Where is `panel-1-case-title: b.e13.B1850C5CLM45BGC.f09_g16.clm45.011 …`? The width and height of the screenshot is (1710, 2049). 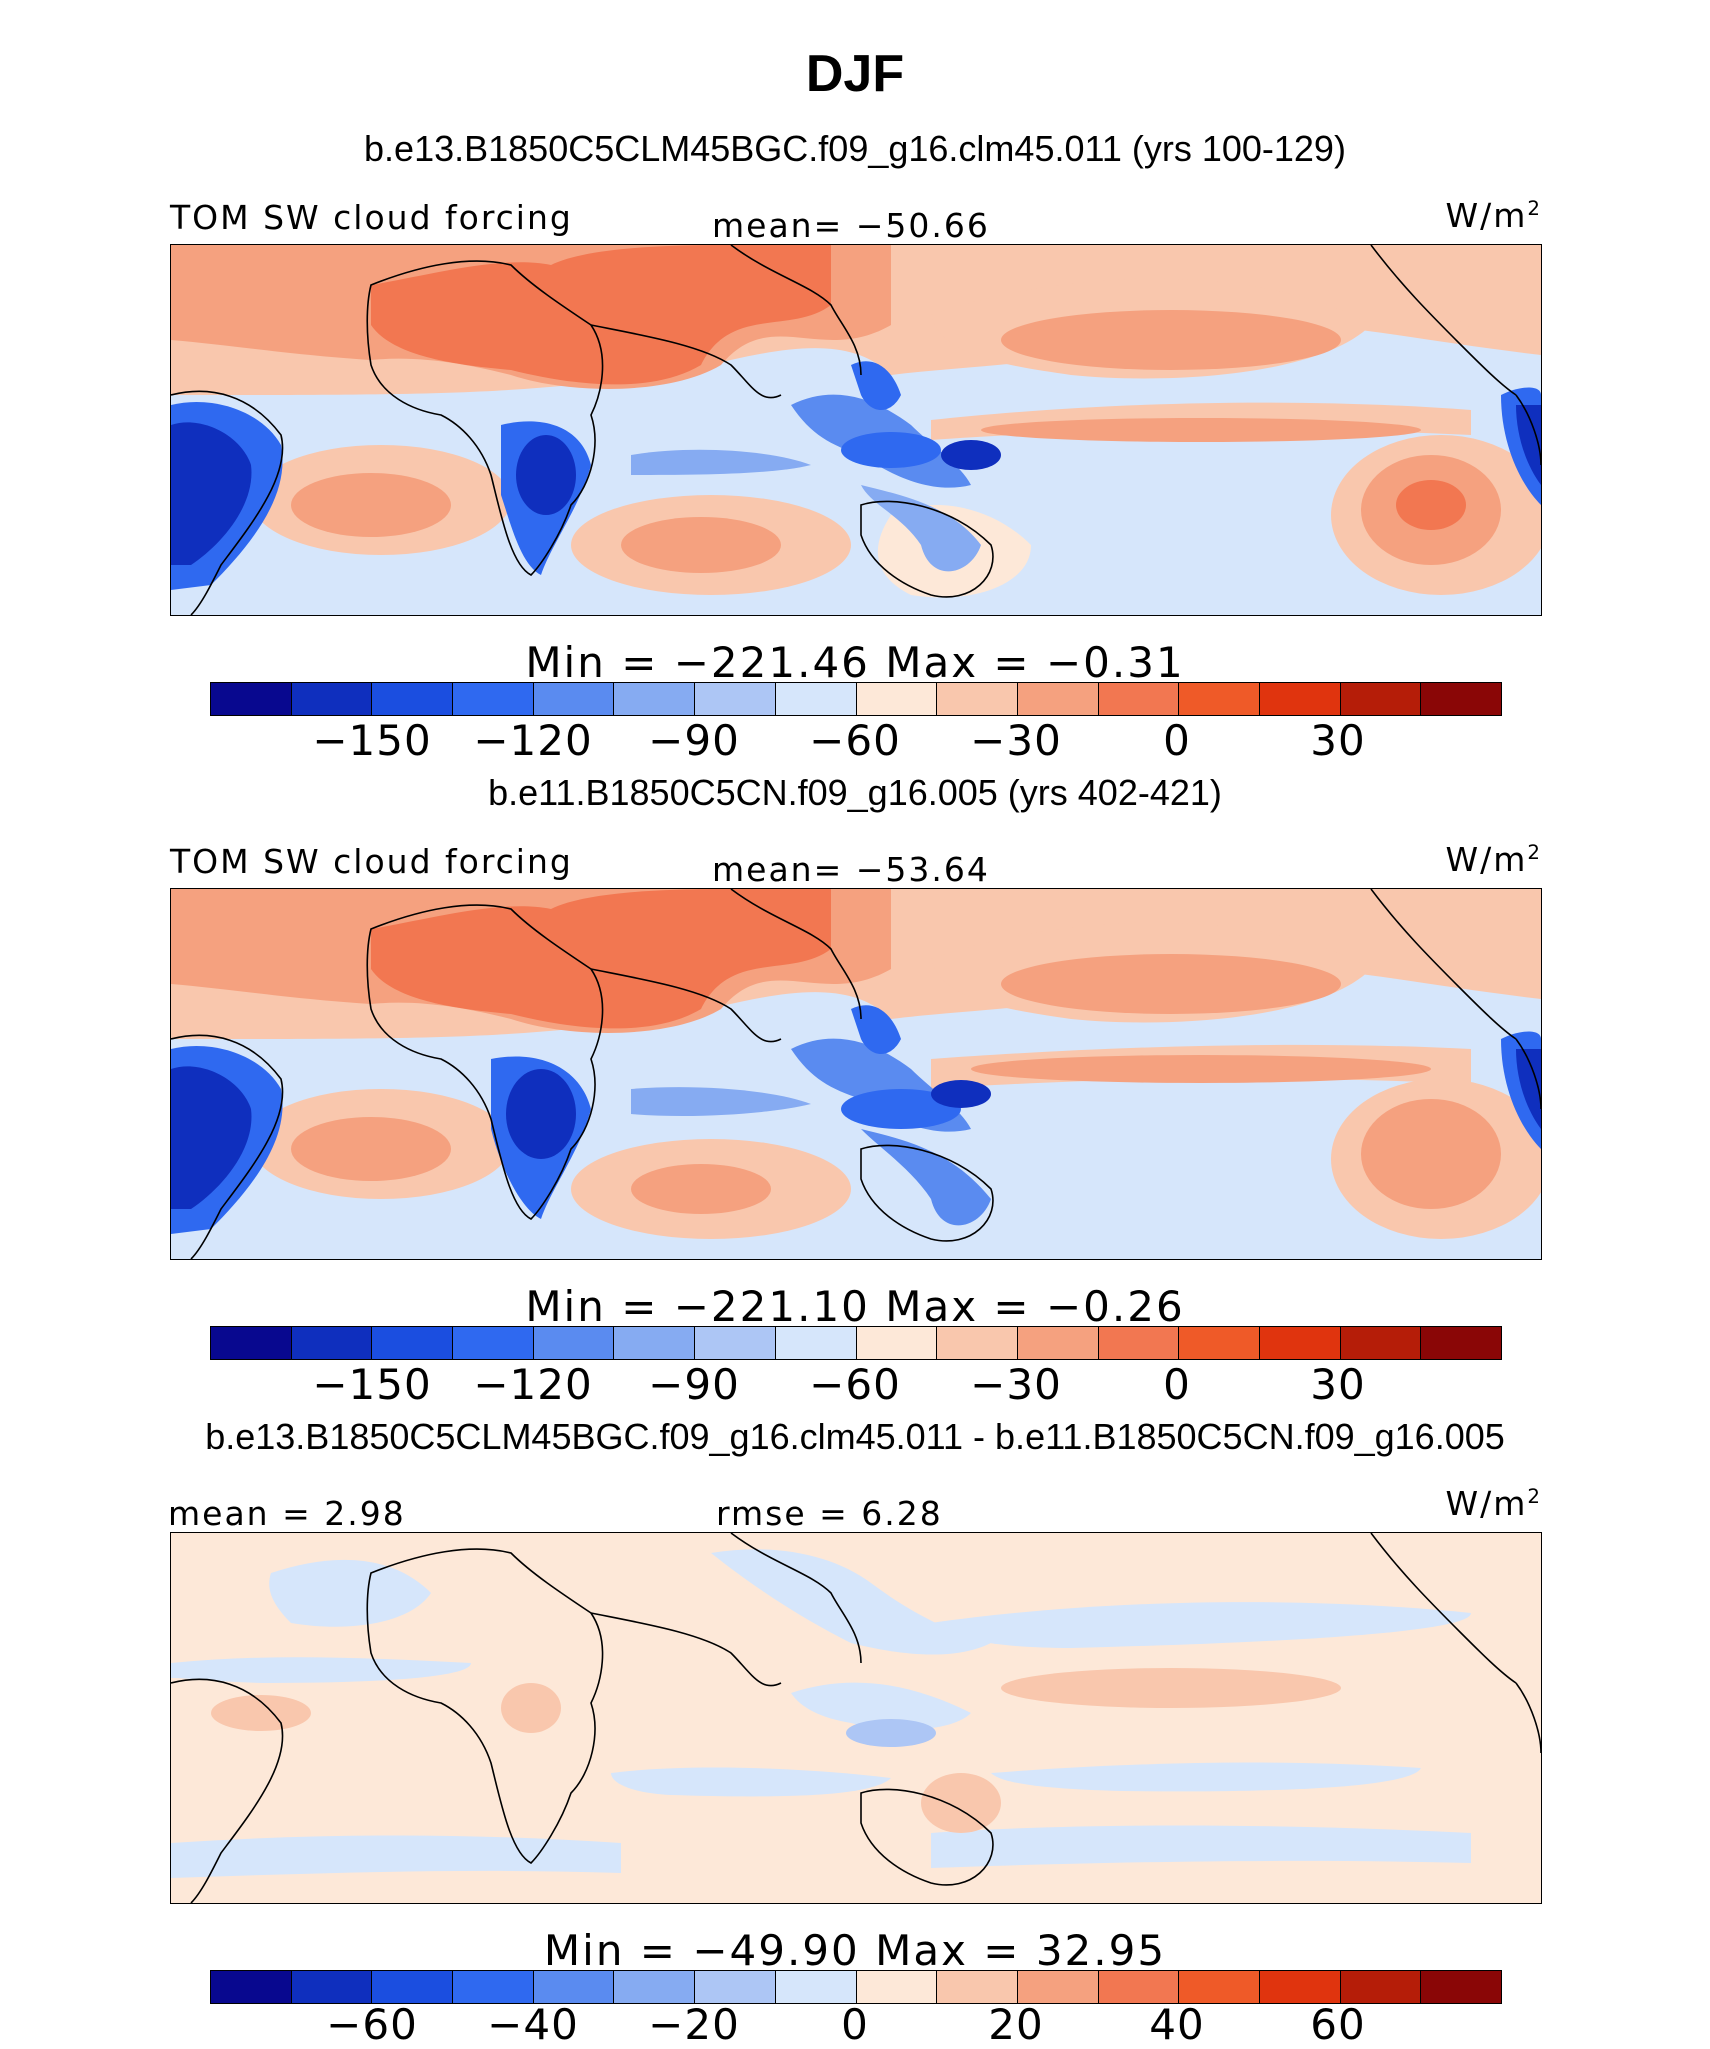
panel-1-case-title: b.e13.B1850C5CLM45BGC.f09_g16.clm45.011 … is located at coordinates (855, 148).